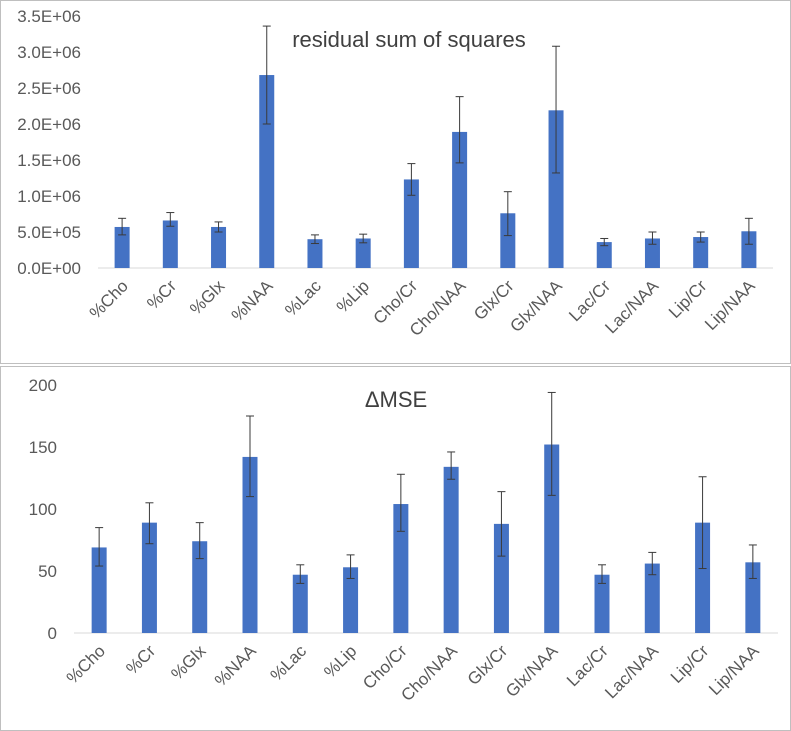 The image size is (791, 731). I want to click on y-tick-label: 1.5E+06, so click(49, 160).